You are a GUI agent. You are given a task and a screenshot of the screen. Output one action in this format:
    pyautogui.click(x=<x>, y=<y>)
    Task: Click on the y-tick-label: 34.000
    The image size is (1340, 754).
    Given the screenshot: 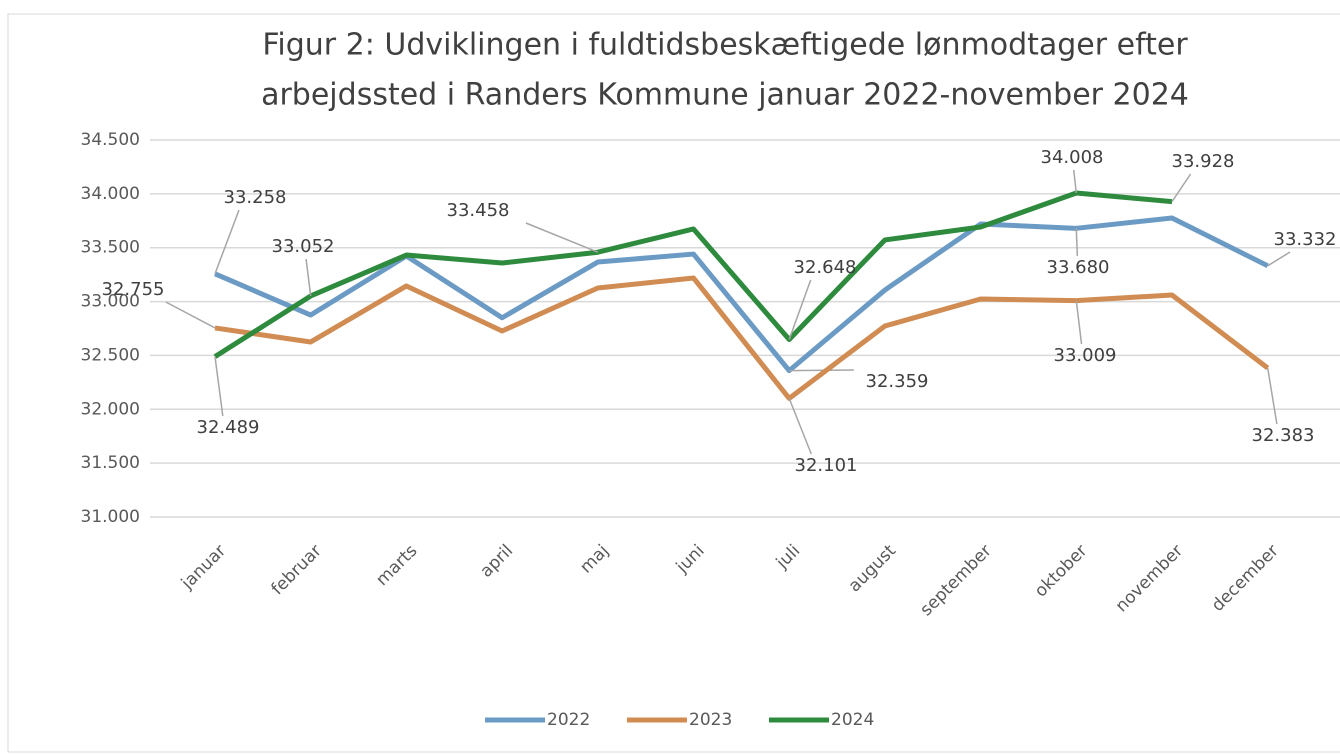 What is the action you would take?
    pyautogui.click(x=110, y=194)
    